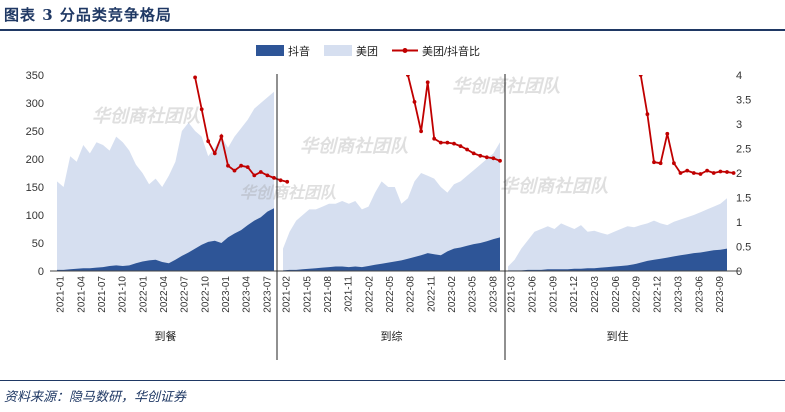 This screenshot has width=785, height=412. What do you see at coordinates (493, 294) in the screenshot?
I see `x-tick-label: 2023-08` at bounding box center [493, 294].